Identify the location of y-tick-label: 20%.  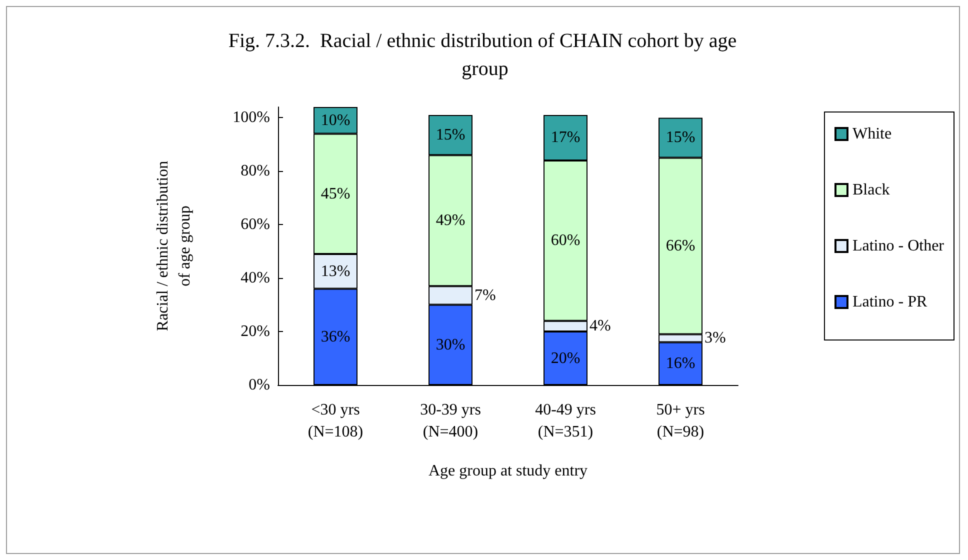
(255, 331).